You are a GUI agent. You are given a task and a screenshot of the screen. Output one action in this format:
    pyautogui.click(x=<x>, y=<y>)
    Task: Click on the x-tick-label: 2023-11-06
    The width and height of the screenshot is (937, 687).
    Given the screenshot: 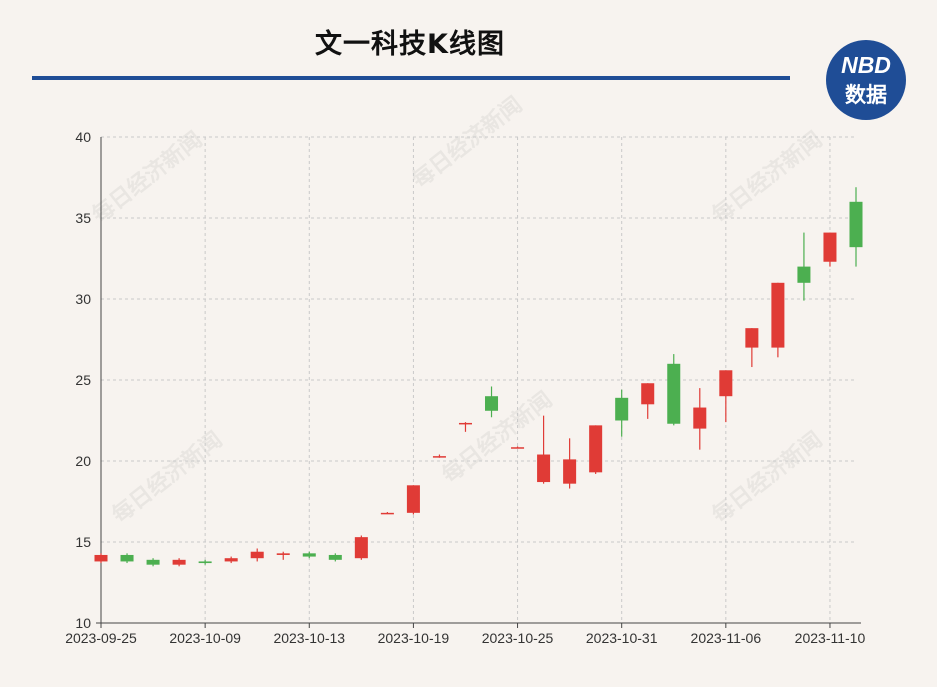 What is the action you would take?
    pyautogui.click(x=726, y=638)
    